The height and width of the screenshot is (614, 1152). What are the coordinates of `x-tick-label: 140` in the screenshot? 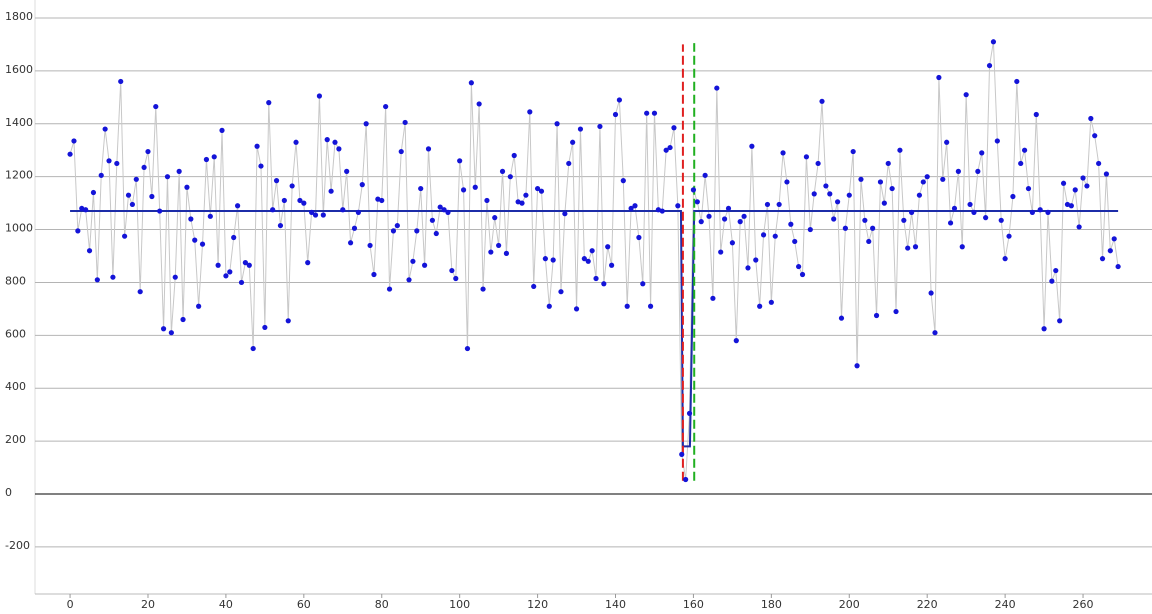 It's located at (615, 604).